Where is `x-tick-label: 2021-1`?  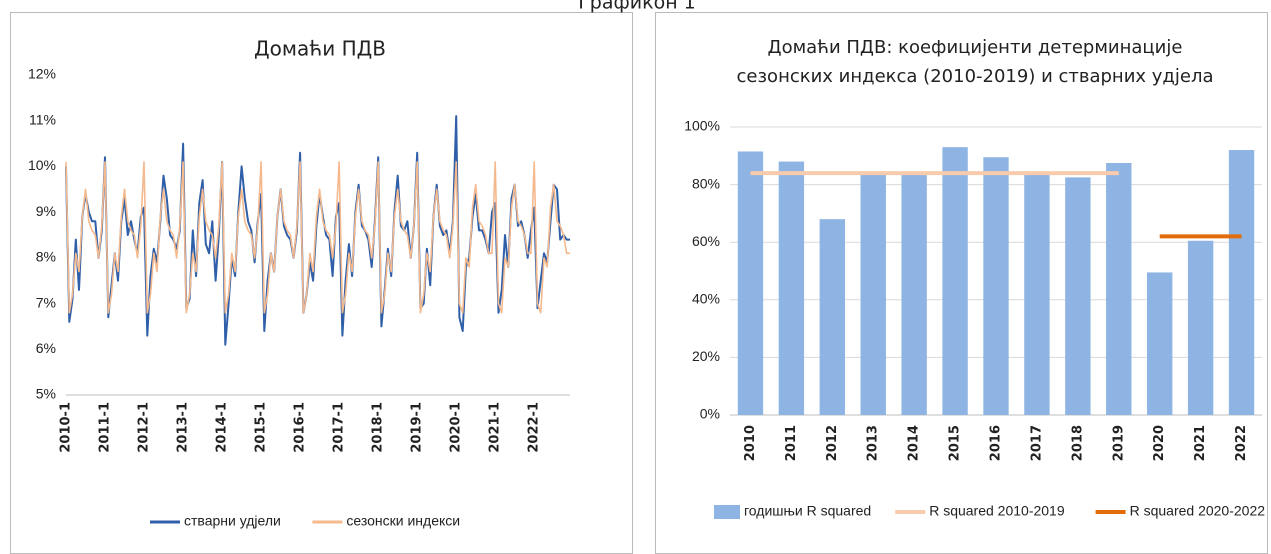
x-tick-label: 2021-1 is located at coordinates (495, 427).